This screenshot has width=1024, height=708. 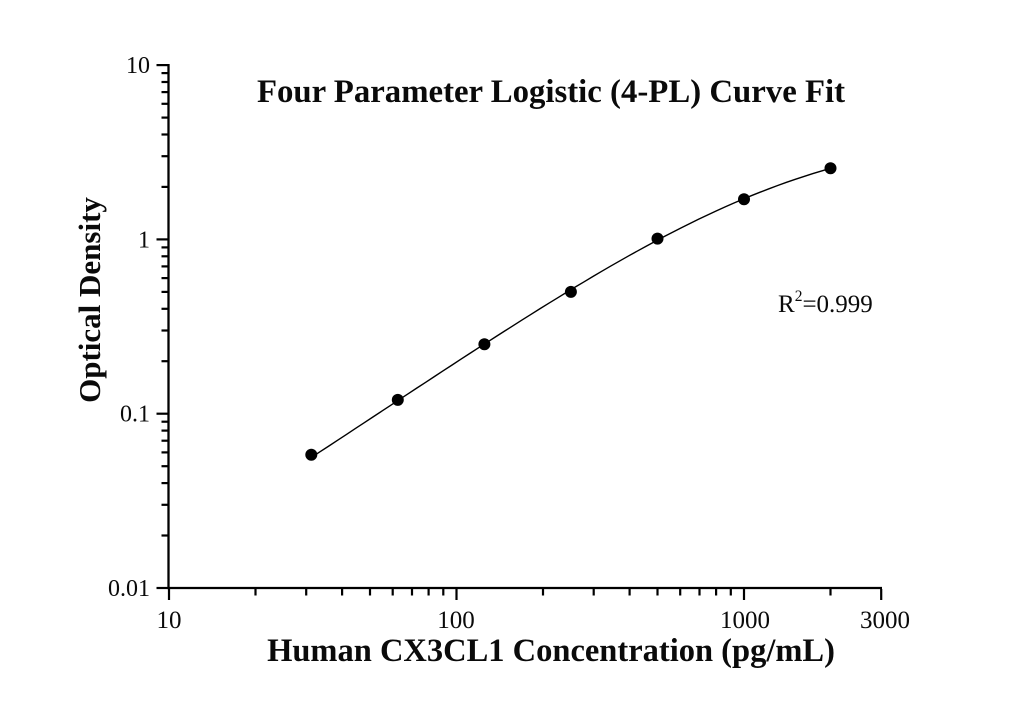 What do you see at coordinates (135, 415) in the screenshot?
I see `svg-text: 0.1` at bounding box center [135, 415].